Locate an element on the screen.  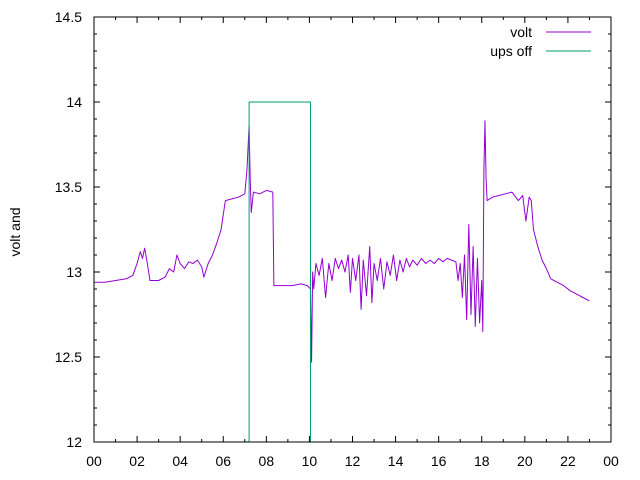
y-axis-label: volt and is located at coordinates (15, 231).